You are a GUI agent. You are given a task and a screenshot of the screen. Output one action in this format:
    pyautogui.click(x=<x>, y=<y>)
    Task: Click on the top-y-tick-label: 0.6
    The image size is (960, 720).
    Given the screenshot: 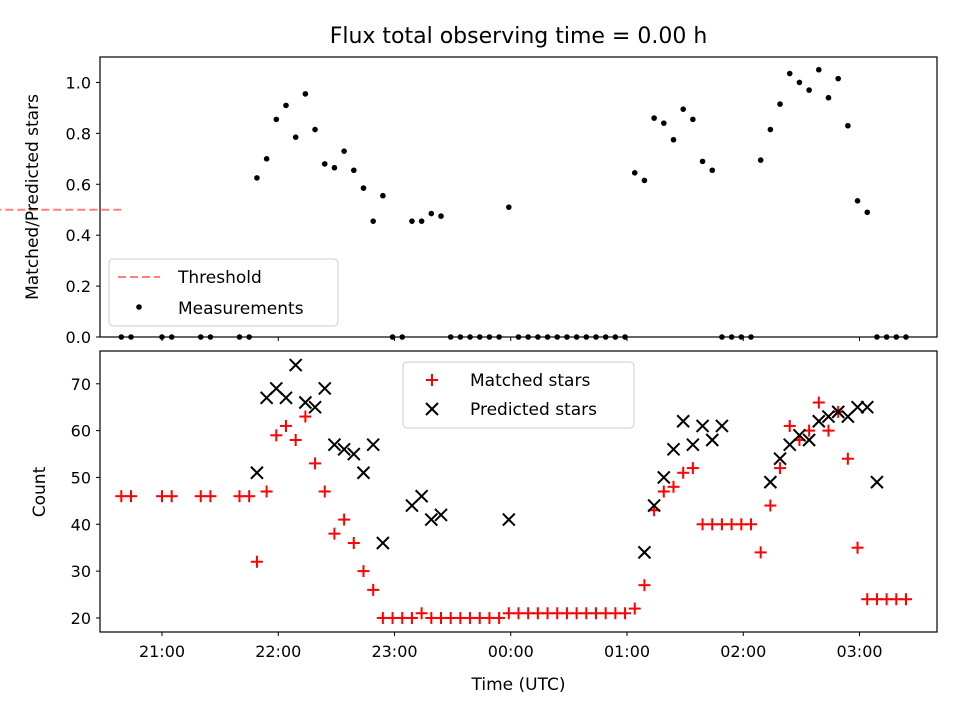 What is the action you would take?
    pyautogui.click(x=78, y=184)
    